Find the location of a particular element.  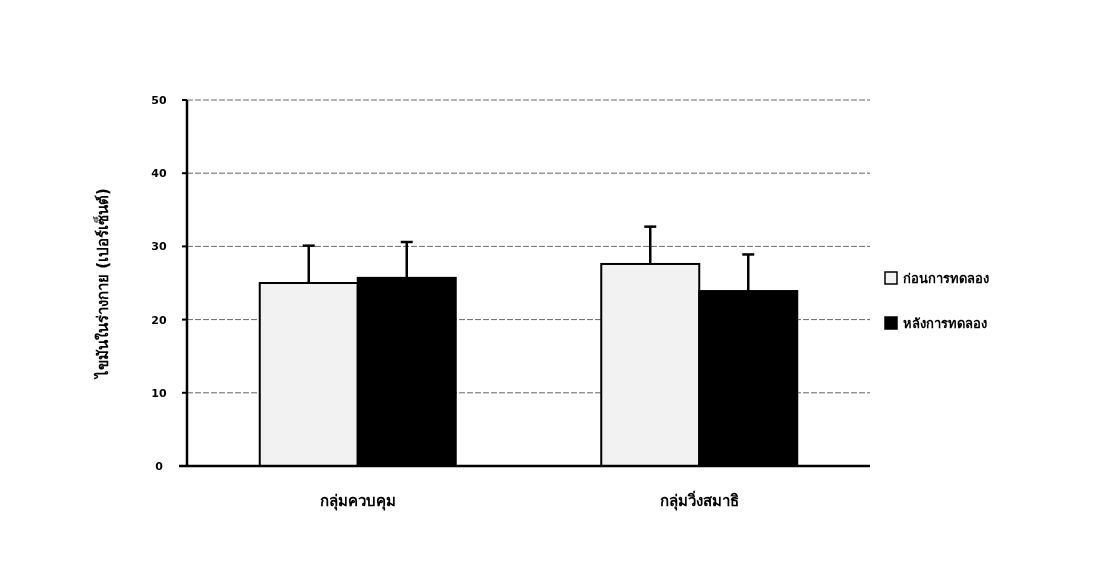

y-tick-label: 10 is located at coordinates (159, 393).